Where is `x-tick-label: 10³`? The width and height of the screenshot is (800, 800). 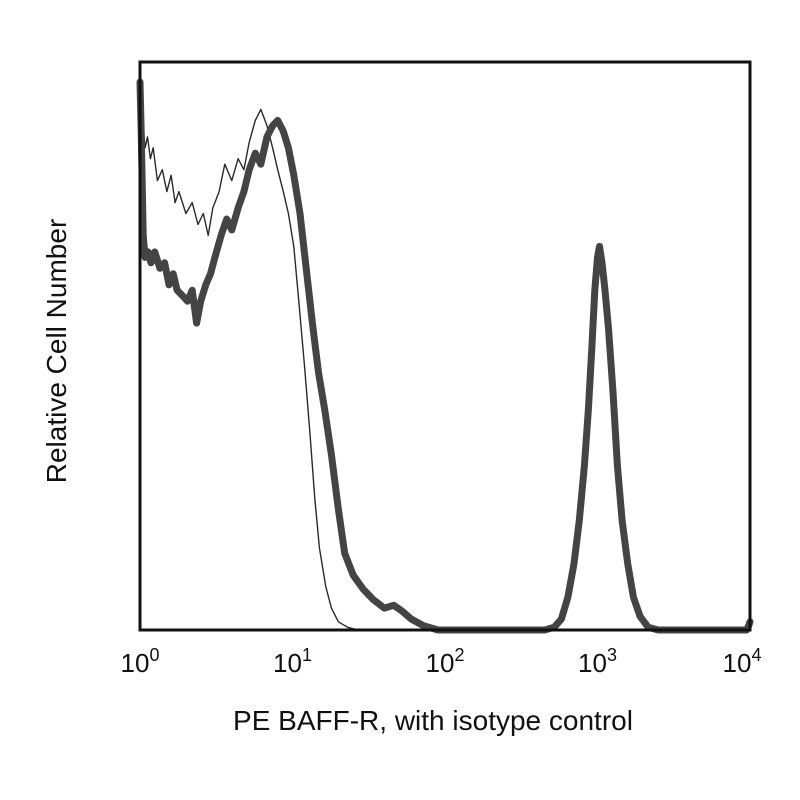 x-tick-label: 10³ is located at coordinates (597, 661).